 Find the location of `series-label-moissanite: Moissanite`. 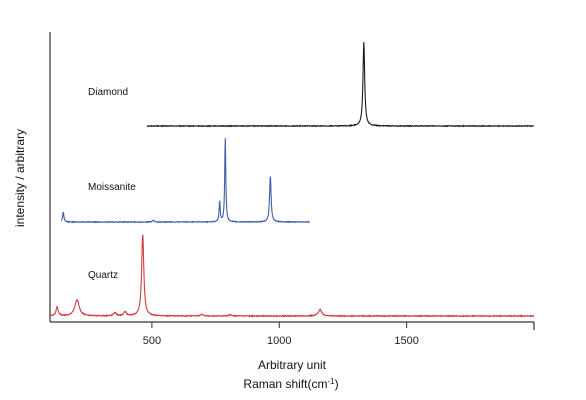

series-label-moissanite: Moissanite is located at coordinates (112, 187).